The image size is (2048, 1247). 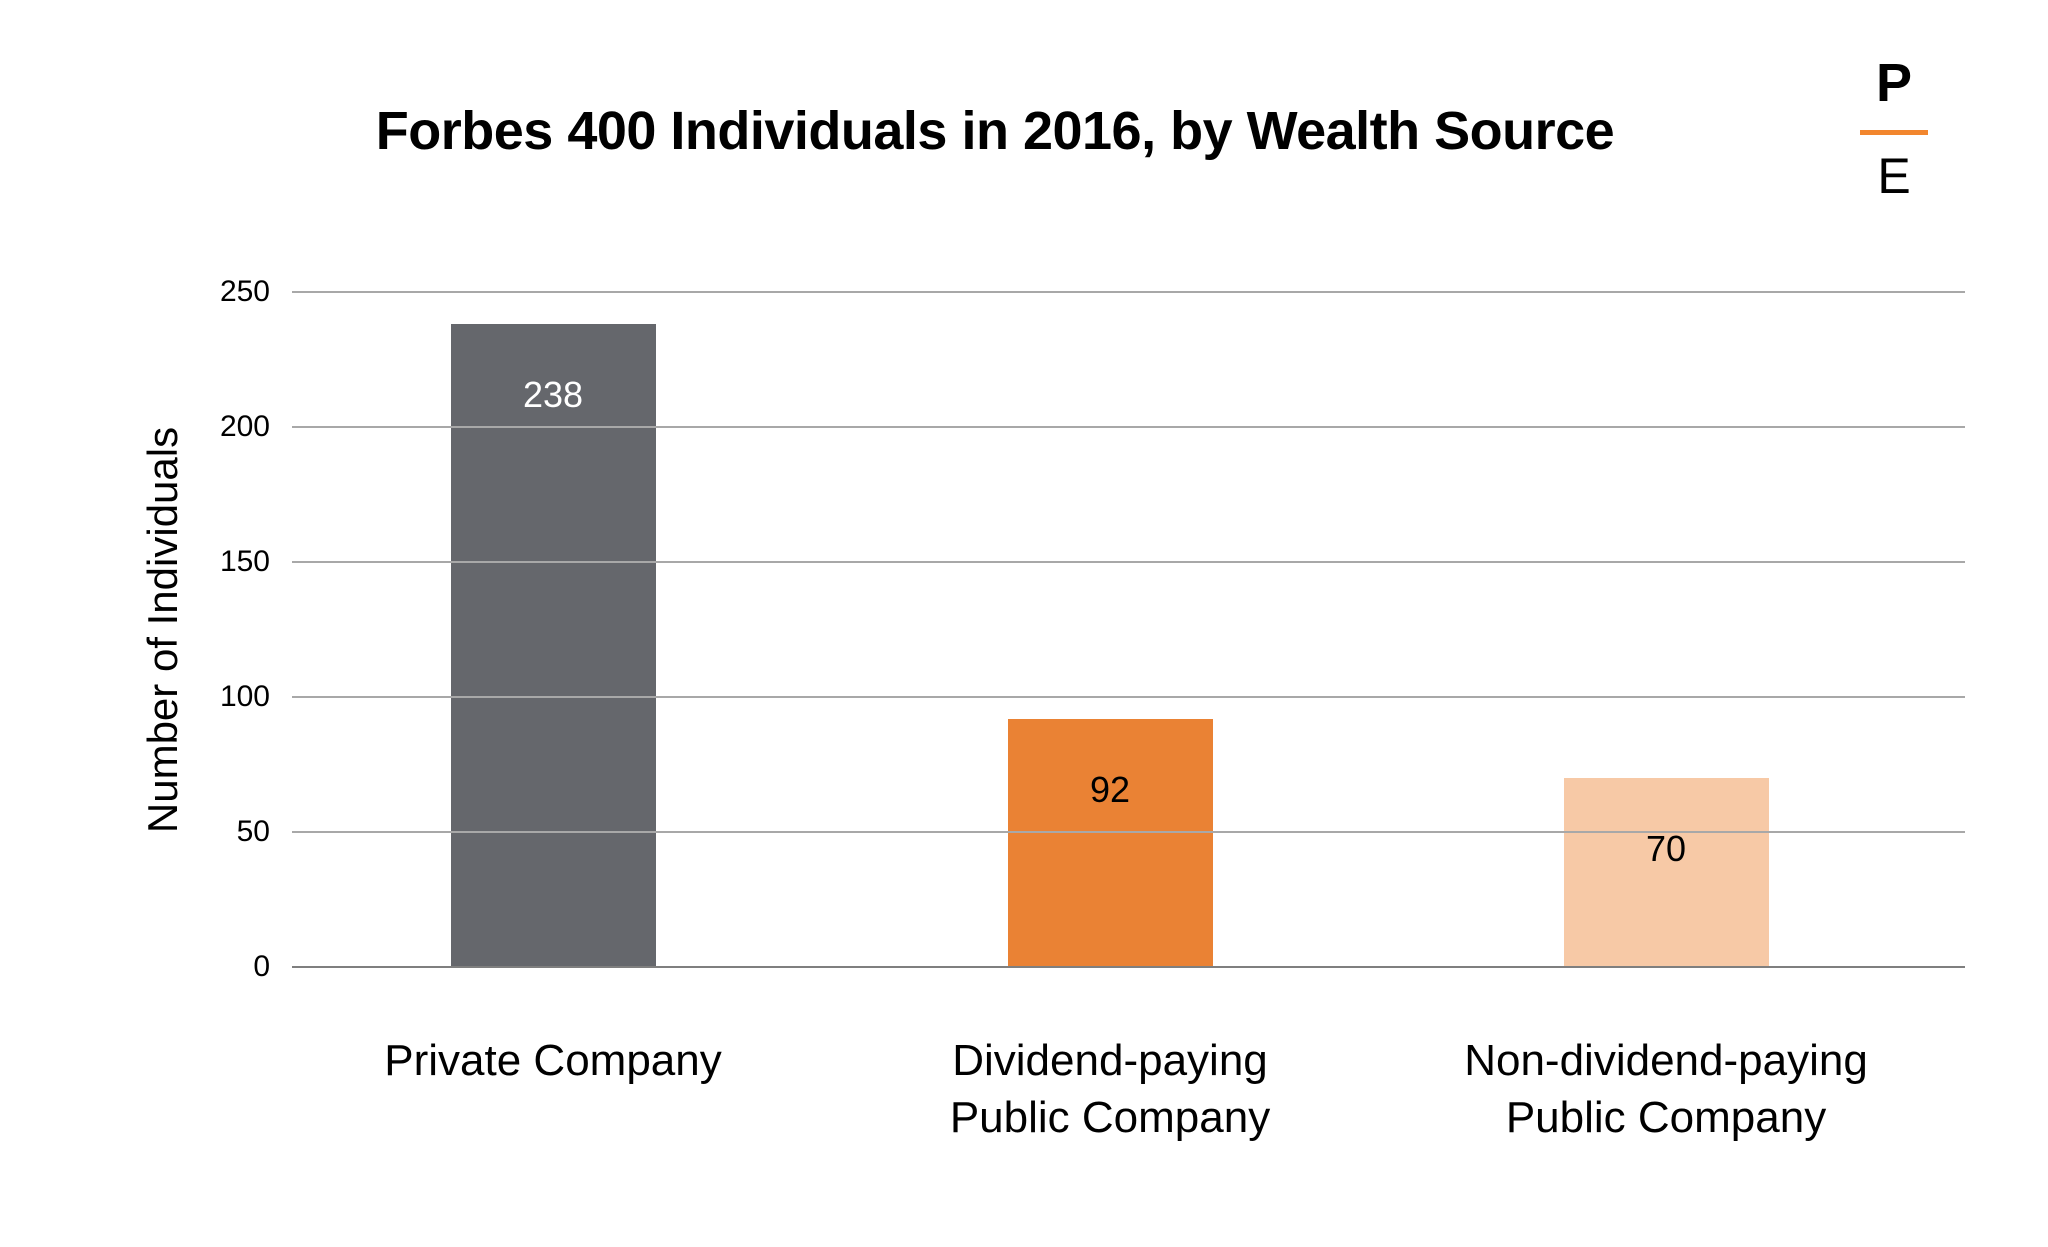 What do you see at coordinates (553, 645) in the screenshot?
I see `bar-private-company: 238` at bounding box center [553, 645].